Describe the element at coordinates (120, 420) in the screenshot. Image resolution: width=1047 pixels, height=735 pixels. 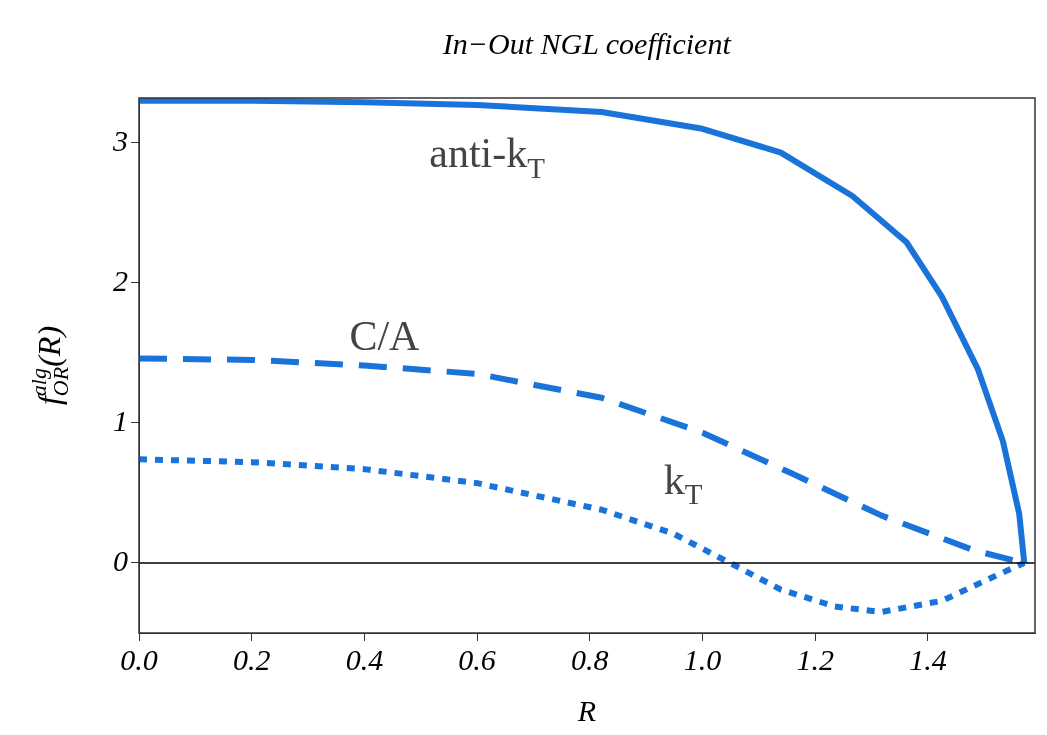
I see `y-tick-label: 1` at that location.